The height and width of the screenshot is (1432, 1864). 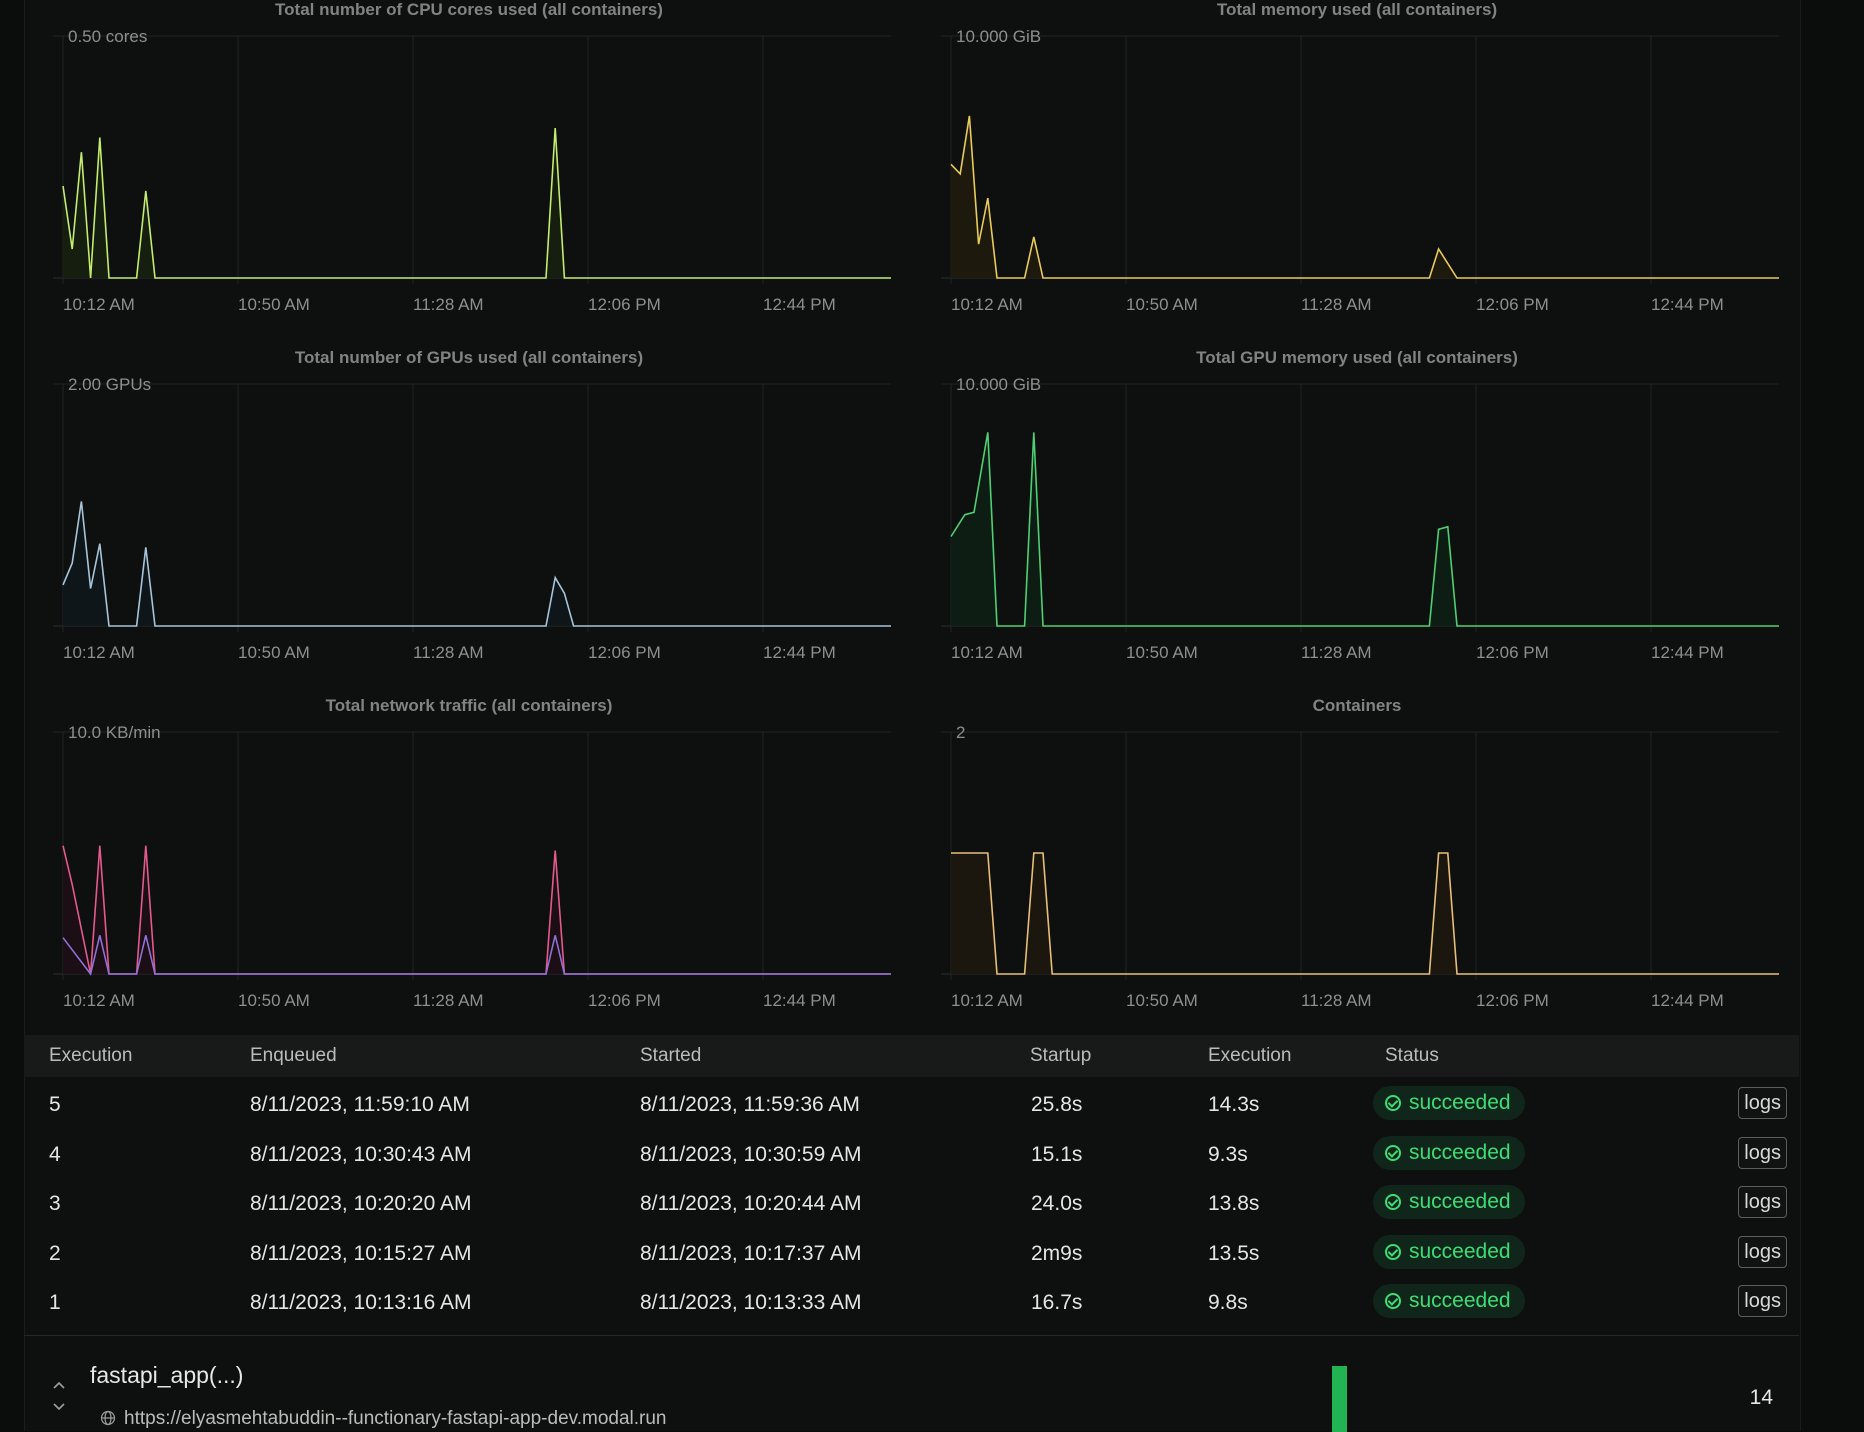 I want to click on cell-startup: 24.0s, so click(x=1057, y=1203).